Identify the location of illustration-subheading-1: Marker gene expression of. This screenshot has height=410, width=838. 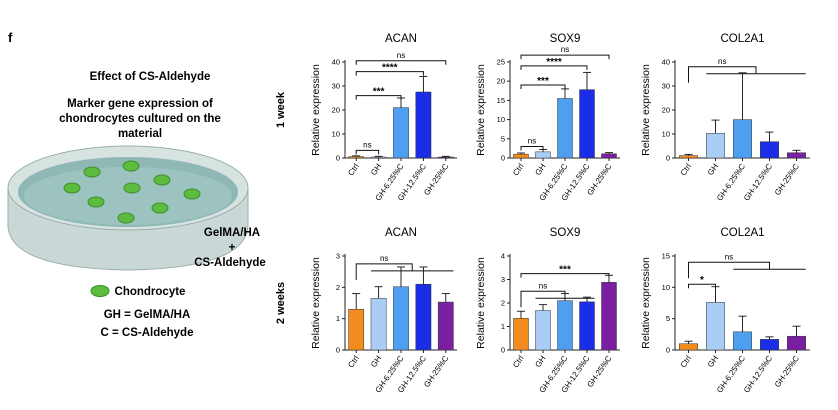
(140, 104).